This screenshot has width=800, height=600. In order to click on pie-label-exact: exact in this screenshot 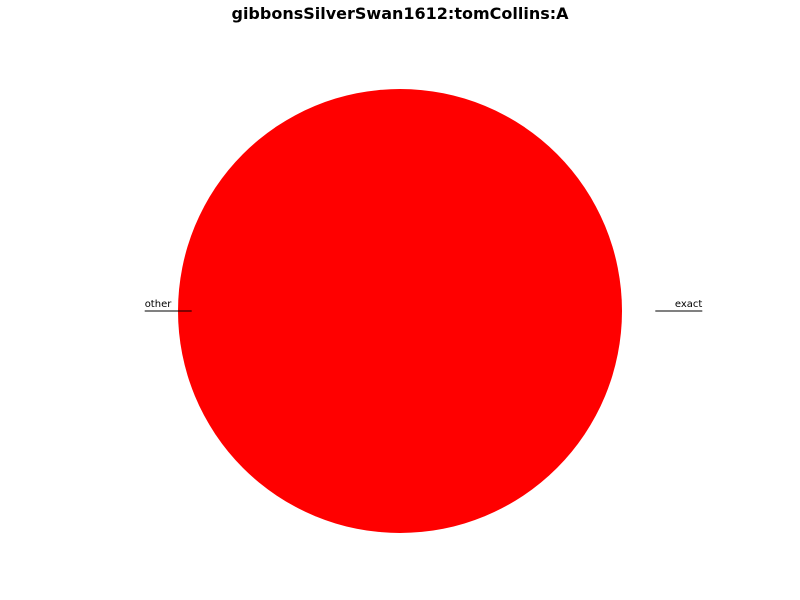, I will do `click(689, 304)`.